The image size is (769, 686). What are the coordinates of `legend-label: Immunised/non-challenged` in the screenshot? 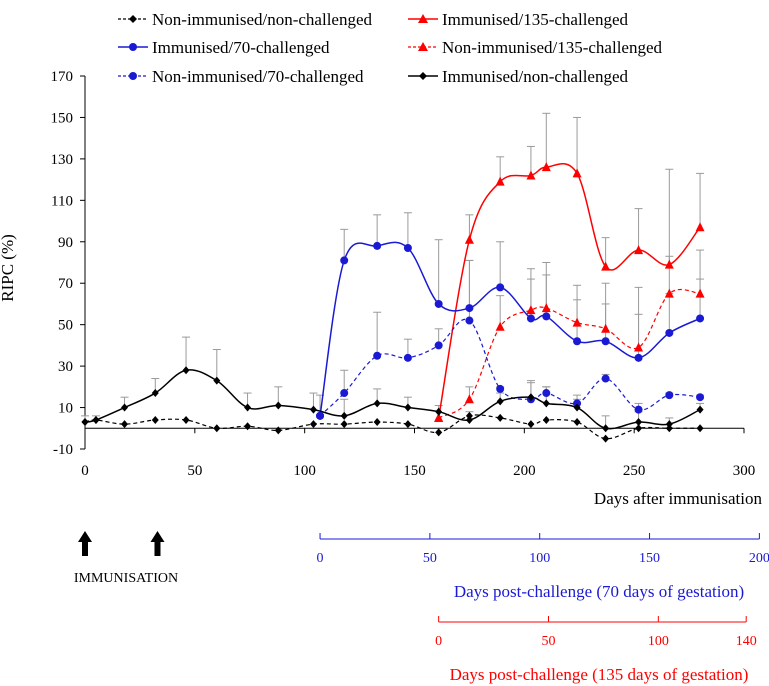 It's located at (535, 76).